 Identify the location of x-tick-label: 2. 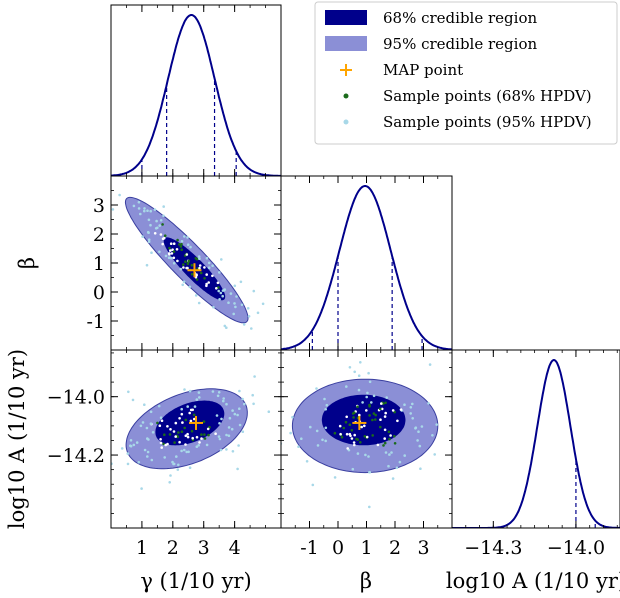
(395, 548).